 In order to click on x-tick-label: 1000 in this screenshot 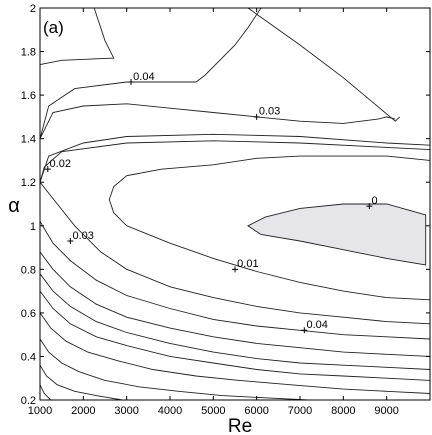, I will do `click(40, 411)`.